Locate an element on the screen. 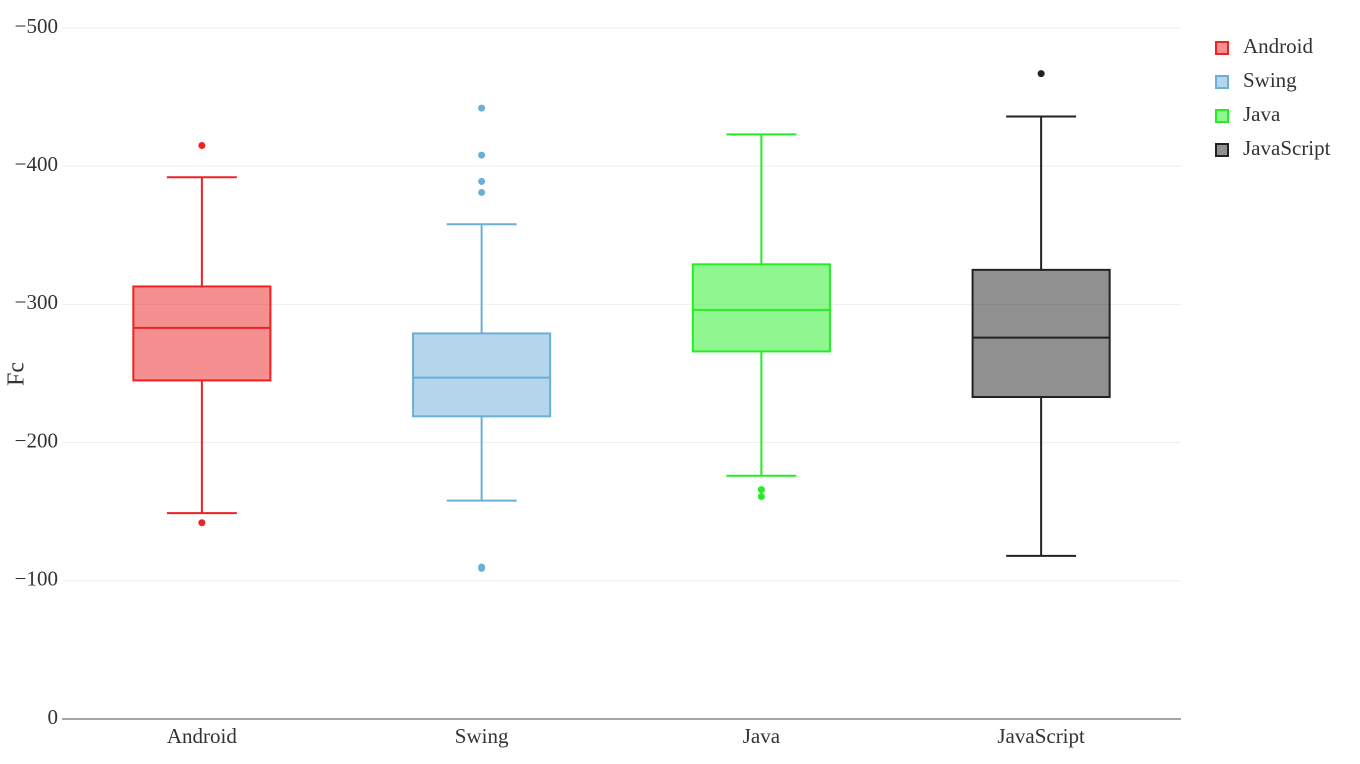  legend-label: Android is located at coordinates (1278, 46).